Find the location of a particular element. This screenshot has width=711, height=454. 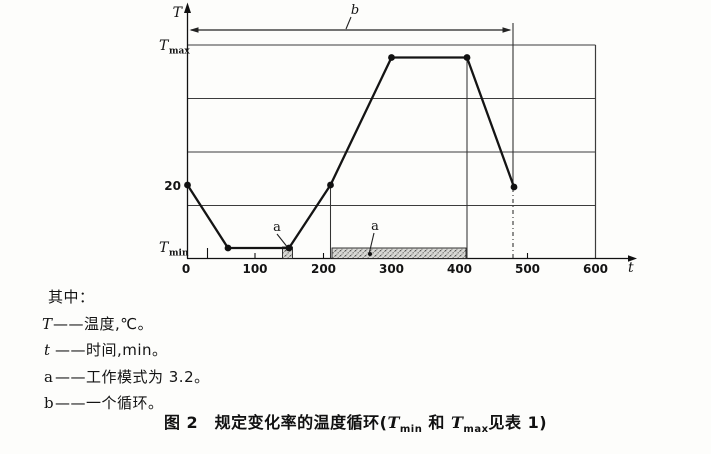

key-item-t: t ——时间,min。 is located at coordinates (126, 350).